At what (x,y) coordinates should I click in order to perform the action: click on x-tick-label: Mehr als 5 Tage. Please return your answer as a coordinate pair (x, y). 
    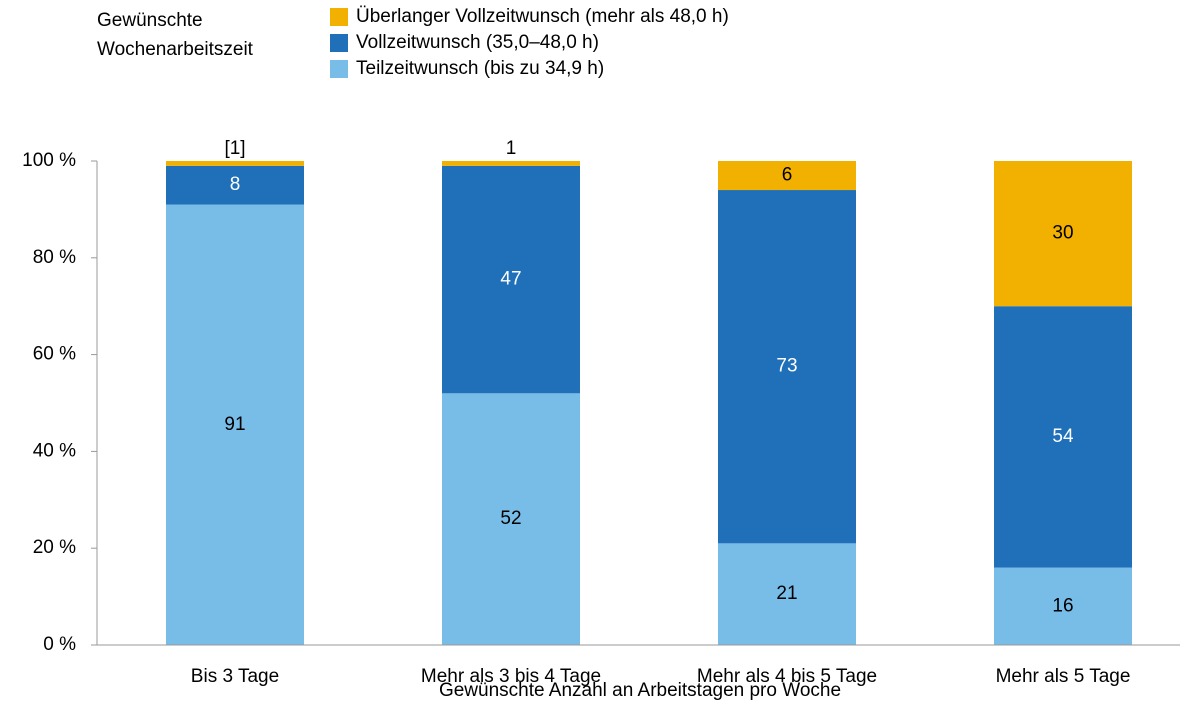
    Looking at the image, I should click on (1063, 676).